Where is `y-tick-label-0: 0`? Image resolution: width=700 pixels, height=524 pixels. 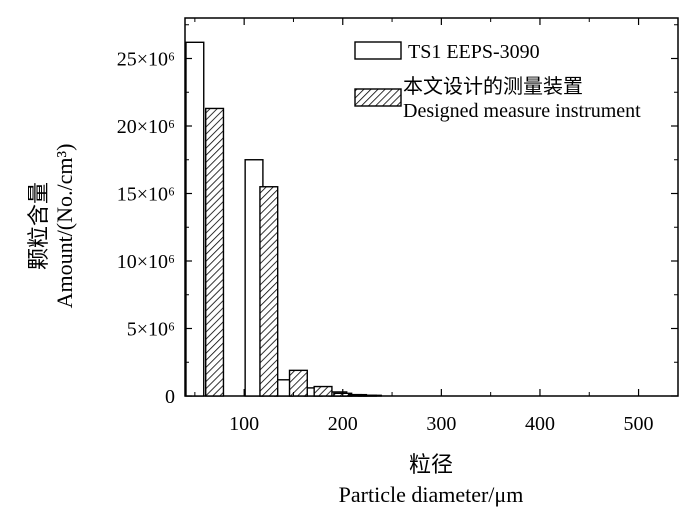 y-tick-label-0: 0 is located at coordinates (170, 397).